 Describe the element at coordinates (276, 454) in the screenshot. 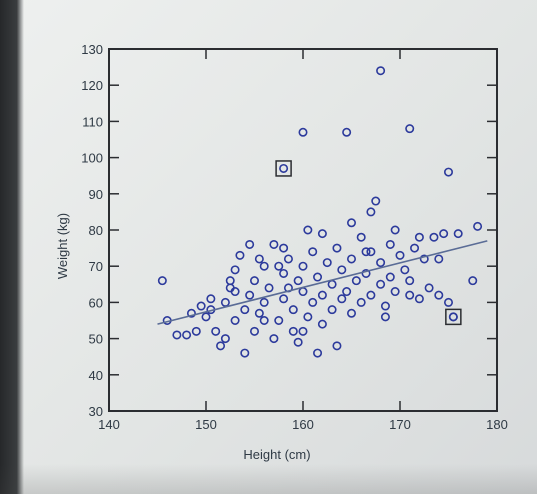

I see `x-axis-title: Height (cm)` at that location.